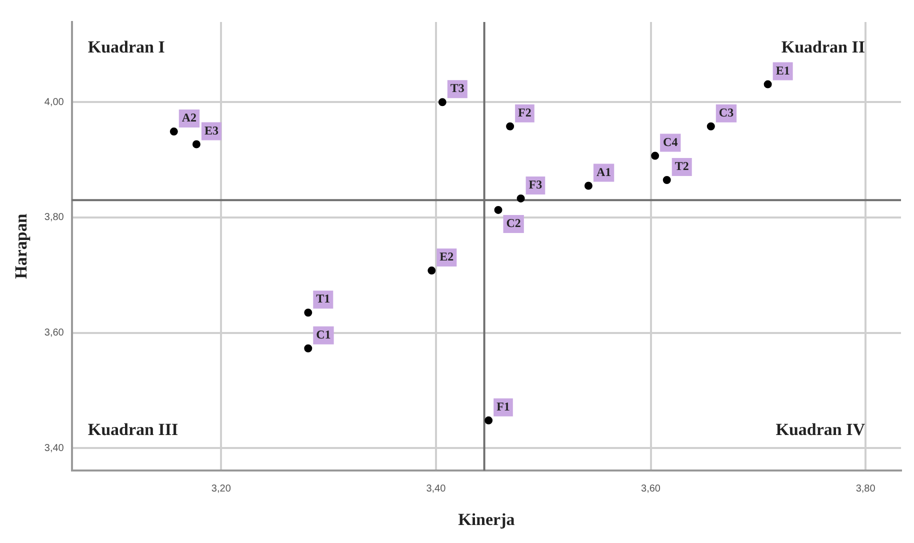 The image size is (914, 543). I want to click on x-axis-title: Kinerja, so click(487, 520).